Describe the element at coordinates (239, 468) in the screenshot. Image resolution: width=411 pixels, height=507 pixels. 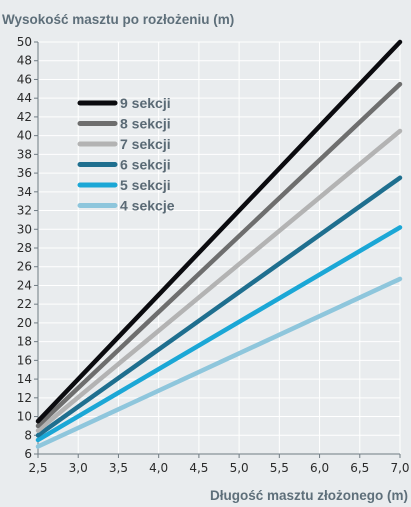
I see `x-tick-label: 5,0` at that location.